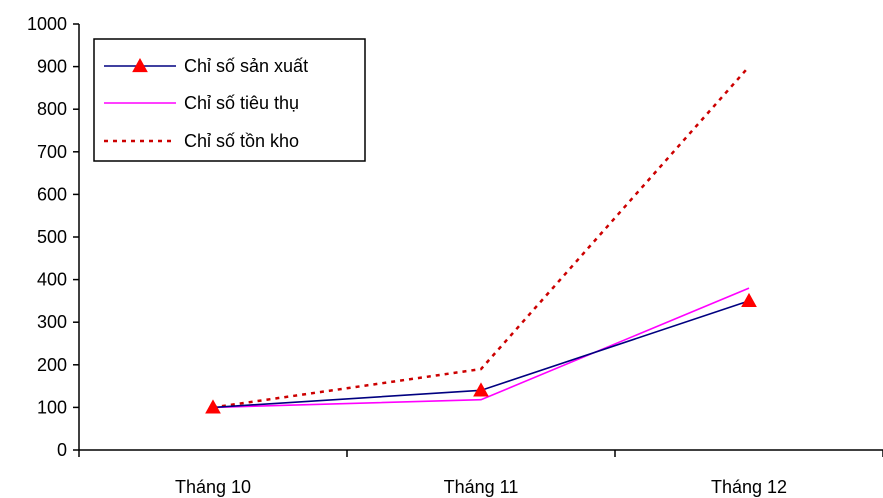 The image size is (883, 498). Describe the element at coordinates (52, 67) in the screenshot. I see `y-tick-label: 900` at that location.